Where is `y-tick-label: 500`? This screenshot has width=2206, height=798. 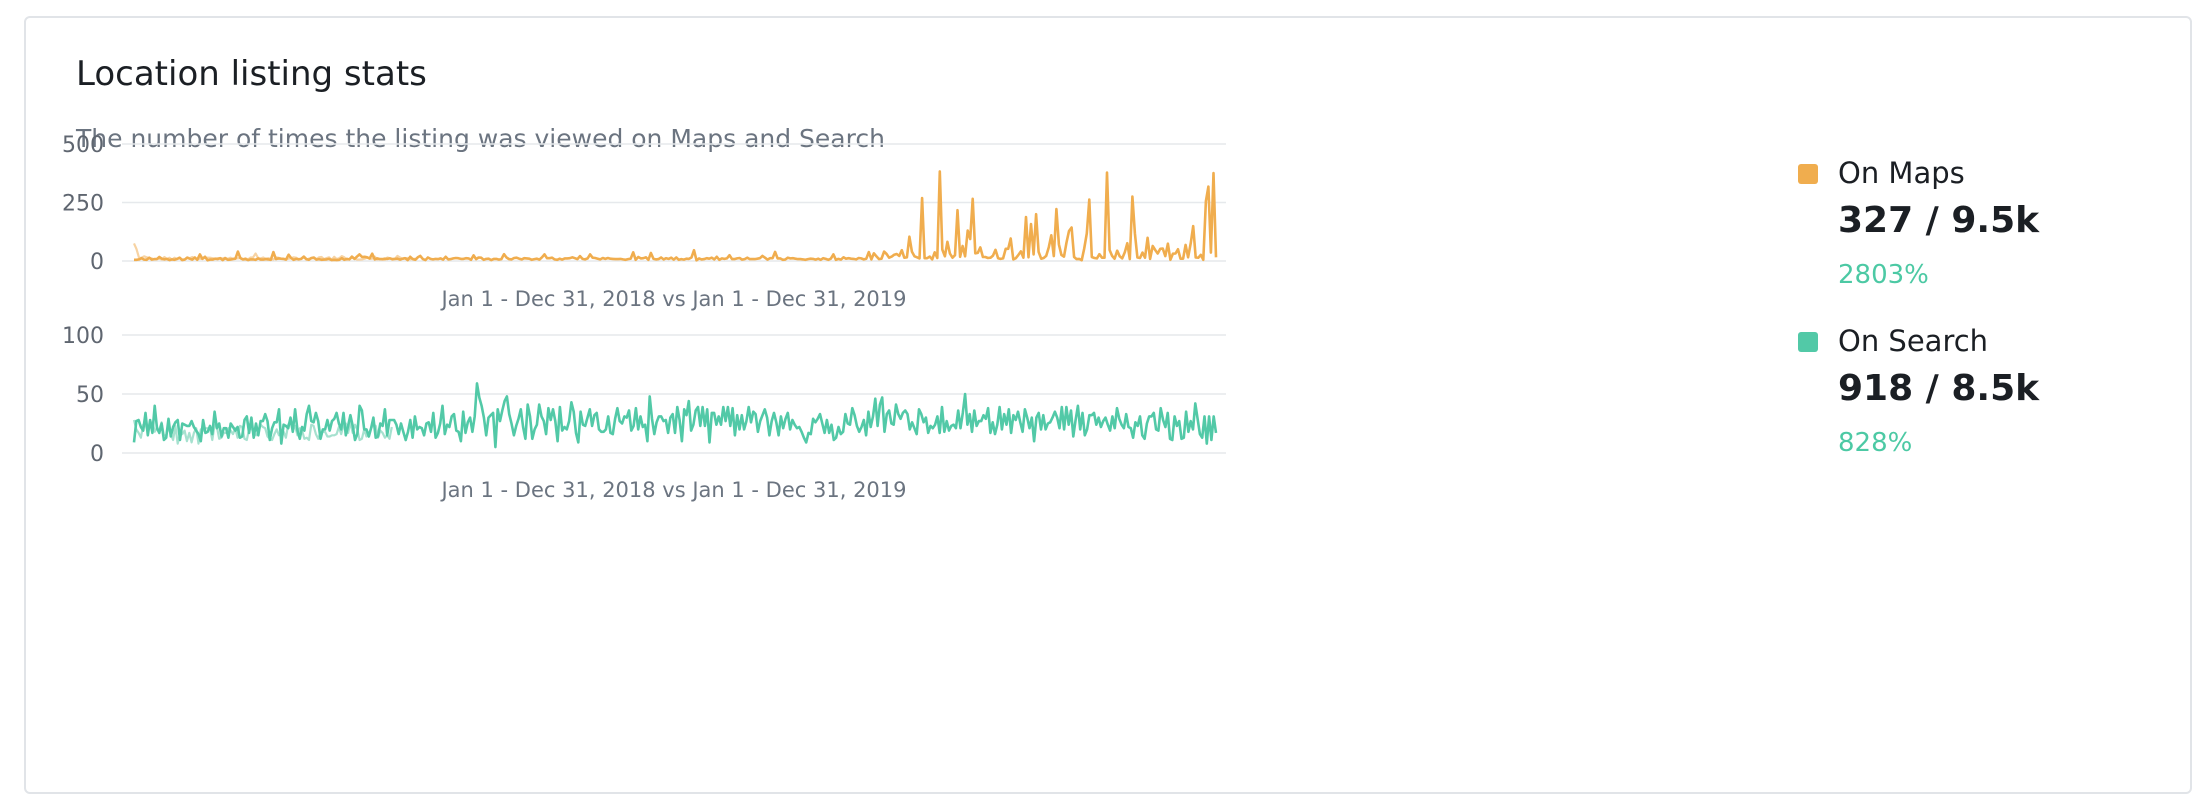 y-tick-label: 500 is located at coordinates (83, 145).